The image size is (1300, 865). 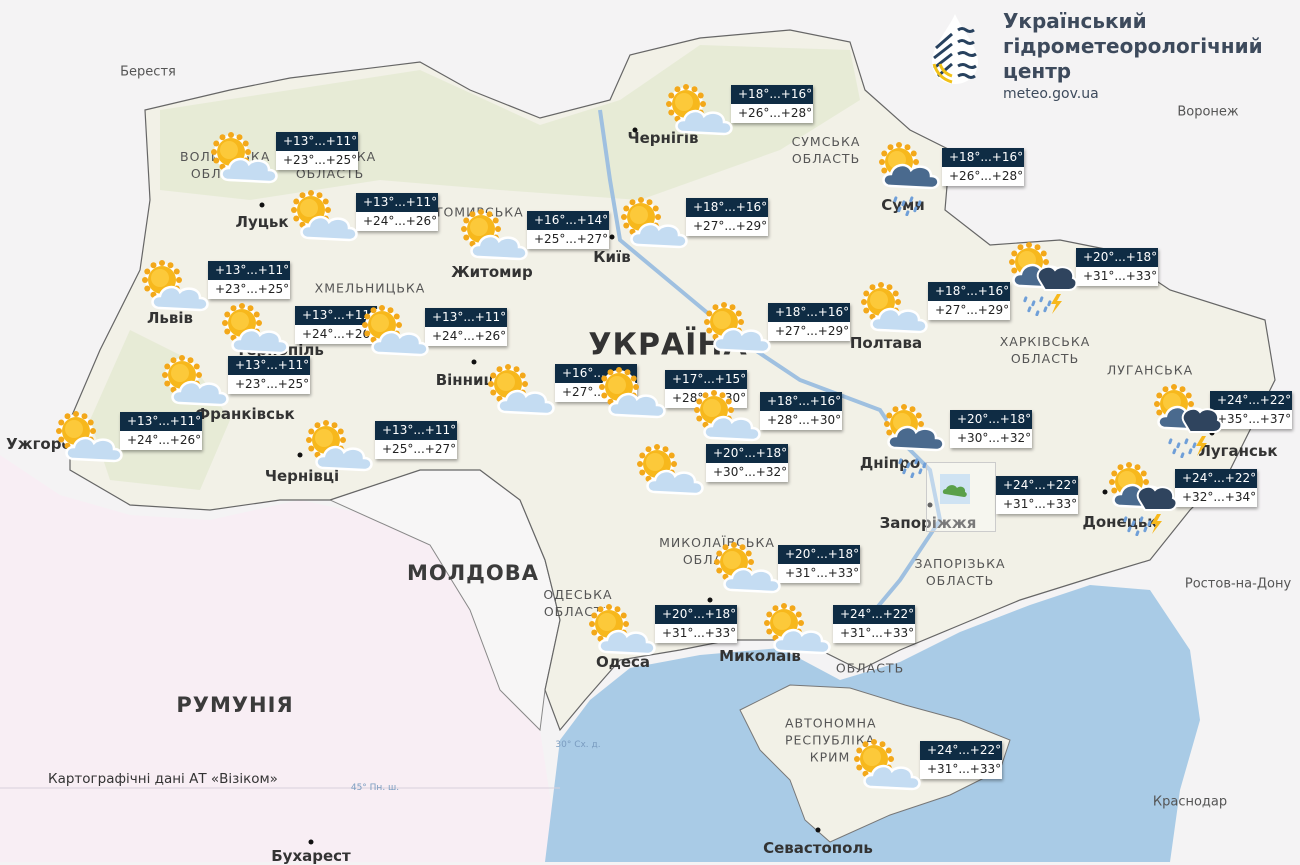 What do you see at coordinates (568, 239) in the screenshot?
I see `day-temperature: +25°...+27°` at bounding box center [568, 239].